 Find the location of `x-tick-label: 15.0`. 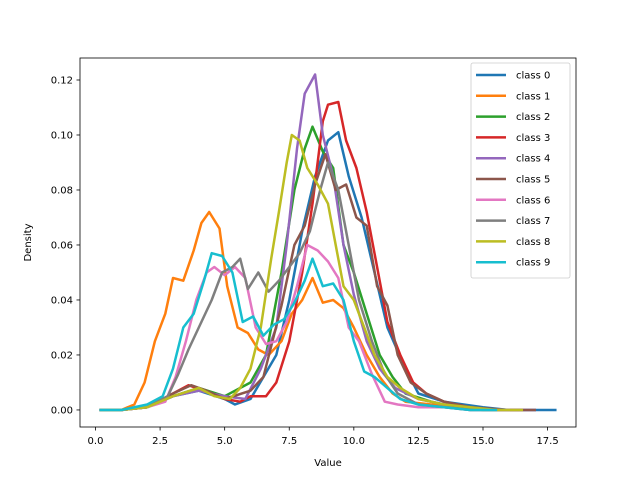

x-tick-label: 15.0 is located at coordinates (483, 441).